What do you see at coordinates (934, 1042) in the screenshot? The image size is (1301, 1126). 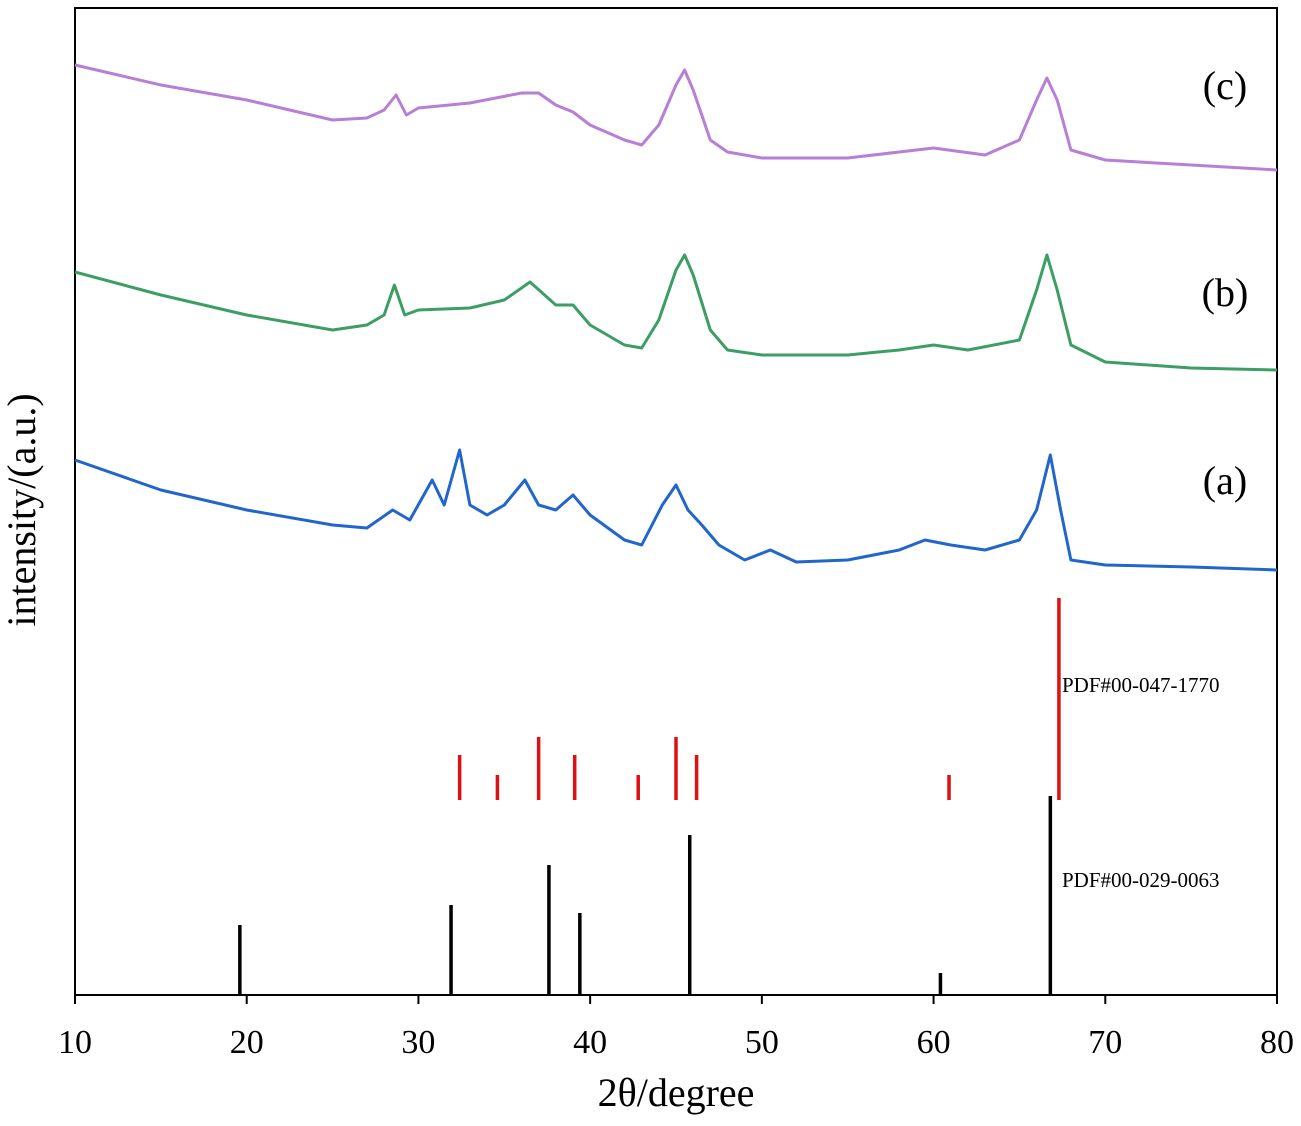 I see `x-tick-label: 60` at bounding box center [934, 1042].